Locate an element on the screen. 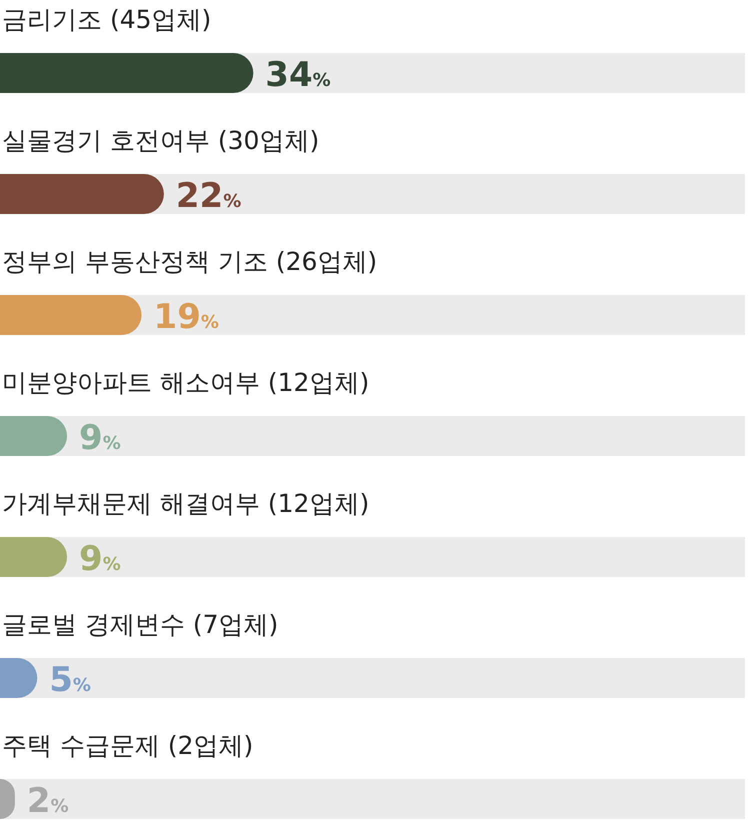  y-tick-label: 가계부채문제 해결여부 (12업체) is located at coordinates (186, 503).